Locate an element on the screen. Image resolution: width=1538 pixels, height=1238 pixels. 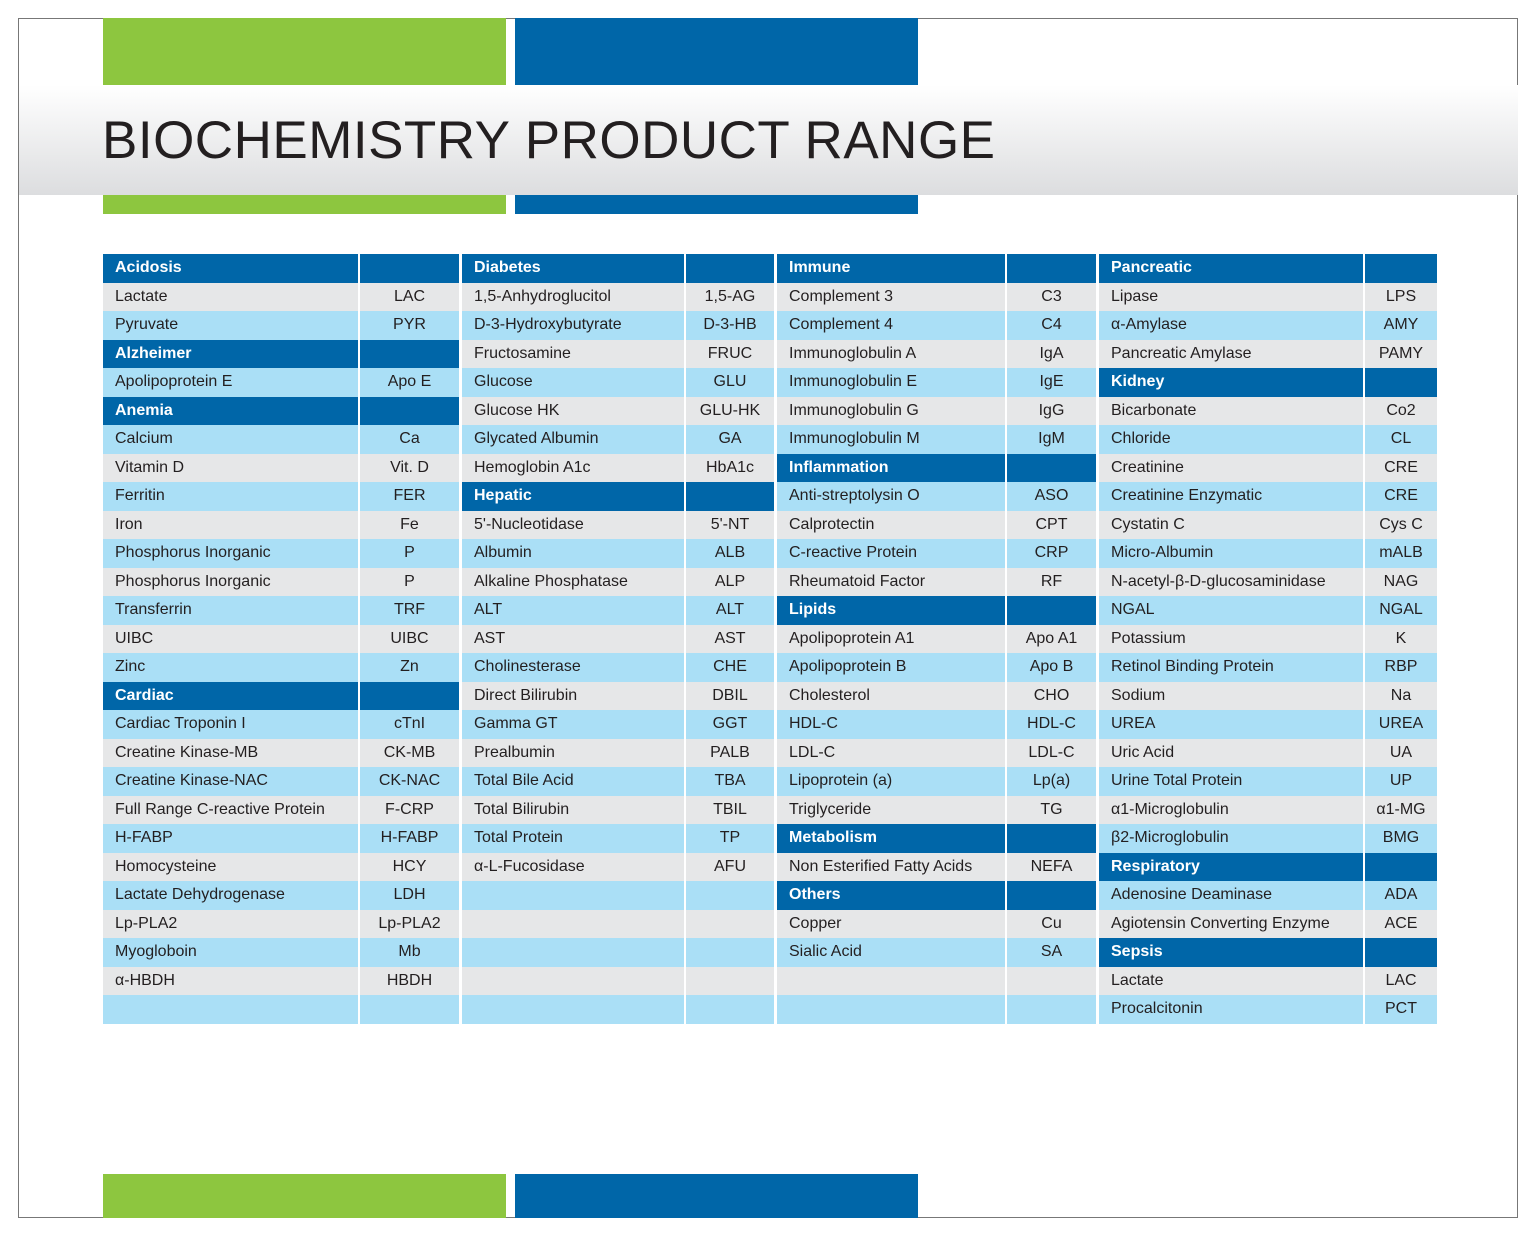
test-name: Agiotensin Converting Enzyme is located at coordinates (1231, 923).